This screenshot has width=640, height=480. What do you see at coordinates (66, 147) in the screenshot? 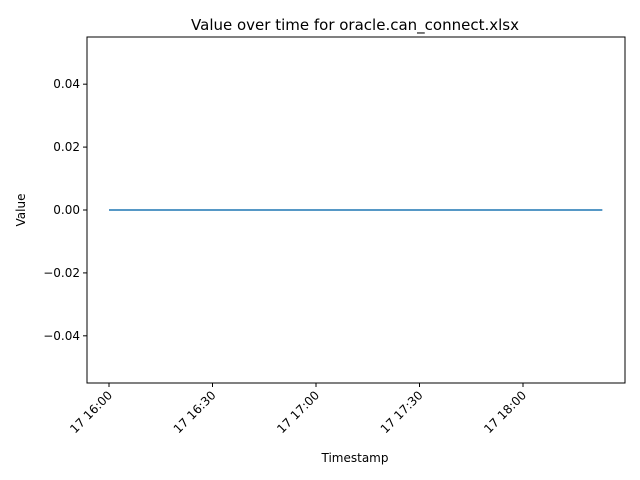
I see `y-tick-label: 0.02` at bounding box center [66, 147].